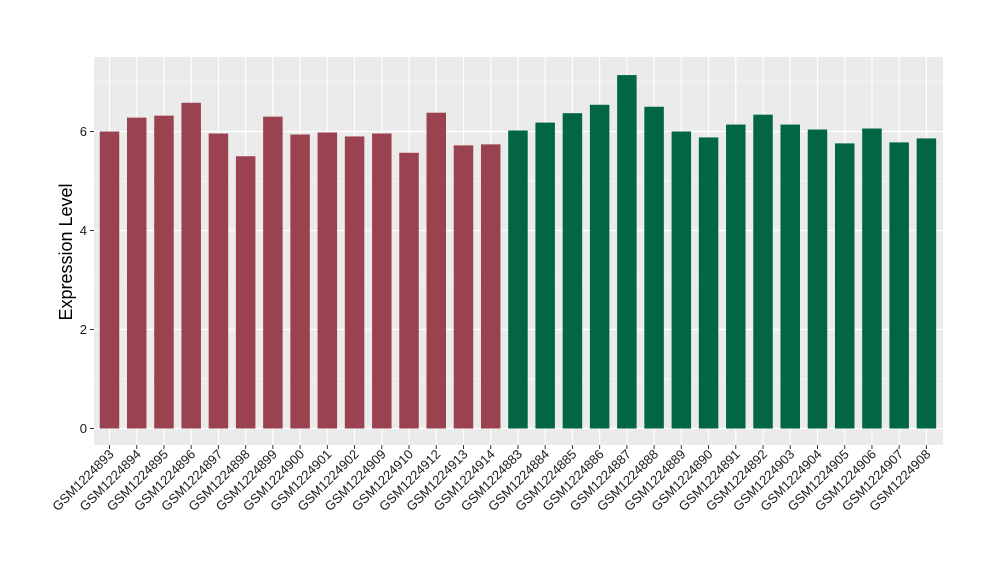 Image resolution: width=1000 pixels, height=580 pixels. What do you see at coordinates (83, 230) in the screenshot?
I see `y-tick-label: 4` at bounding box center [83, 230].